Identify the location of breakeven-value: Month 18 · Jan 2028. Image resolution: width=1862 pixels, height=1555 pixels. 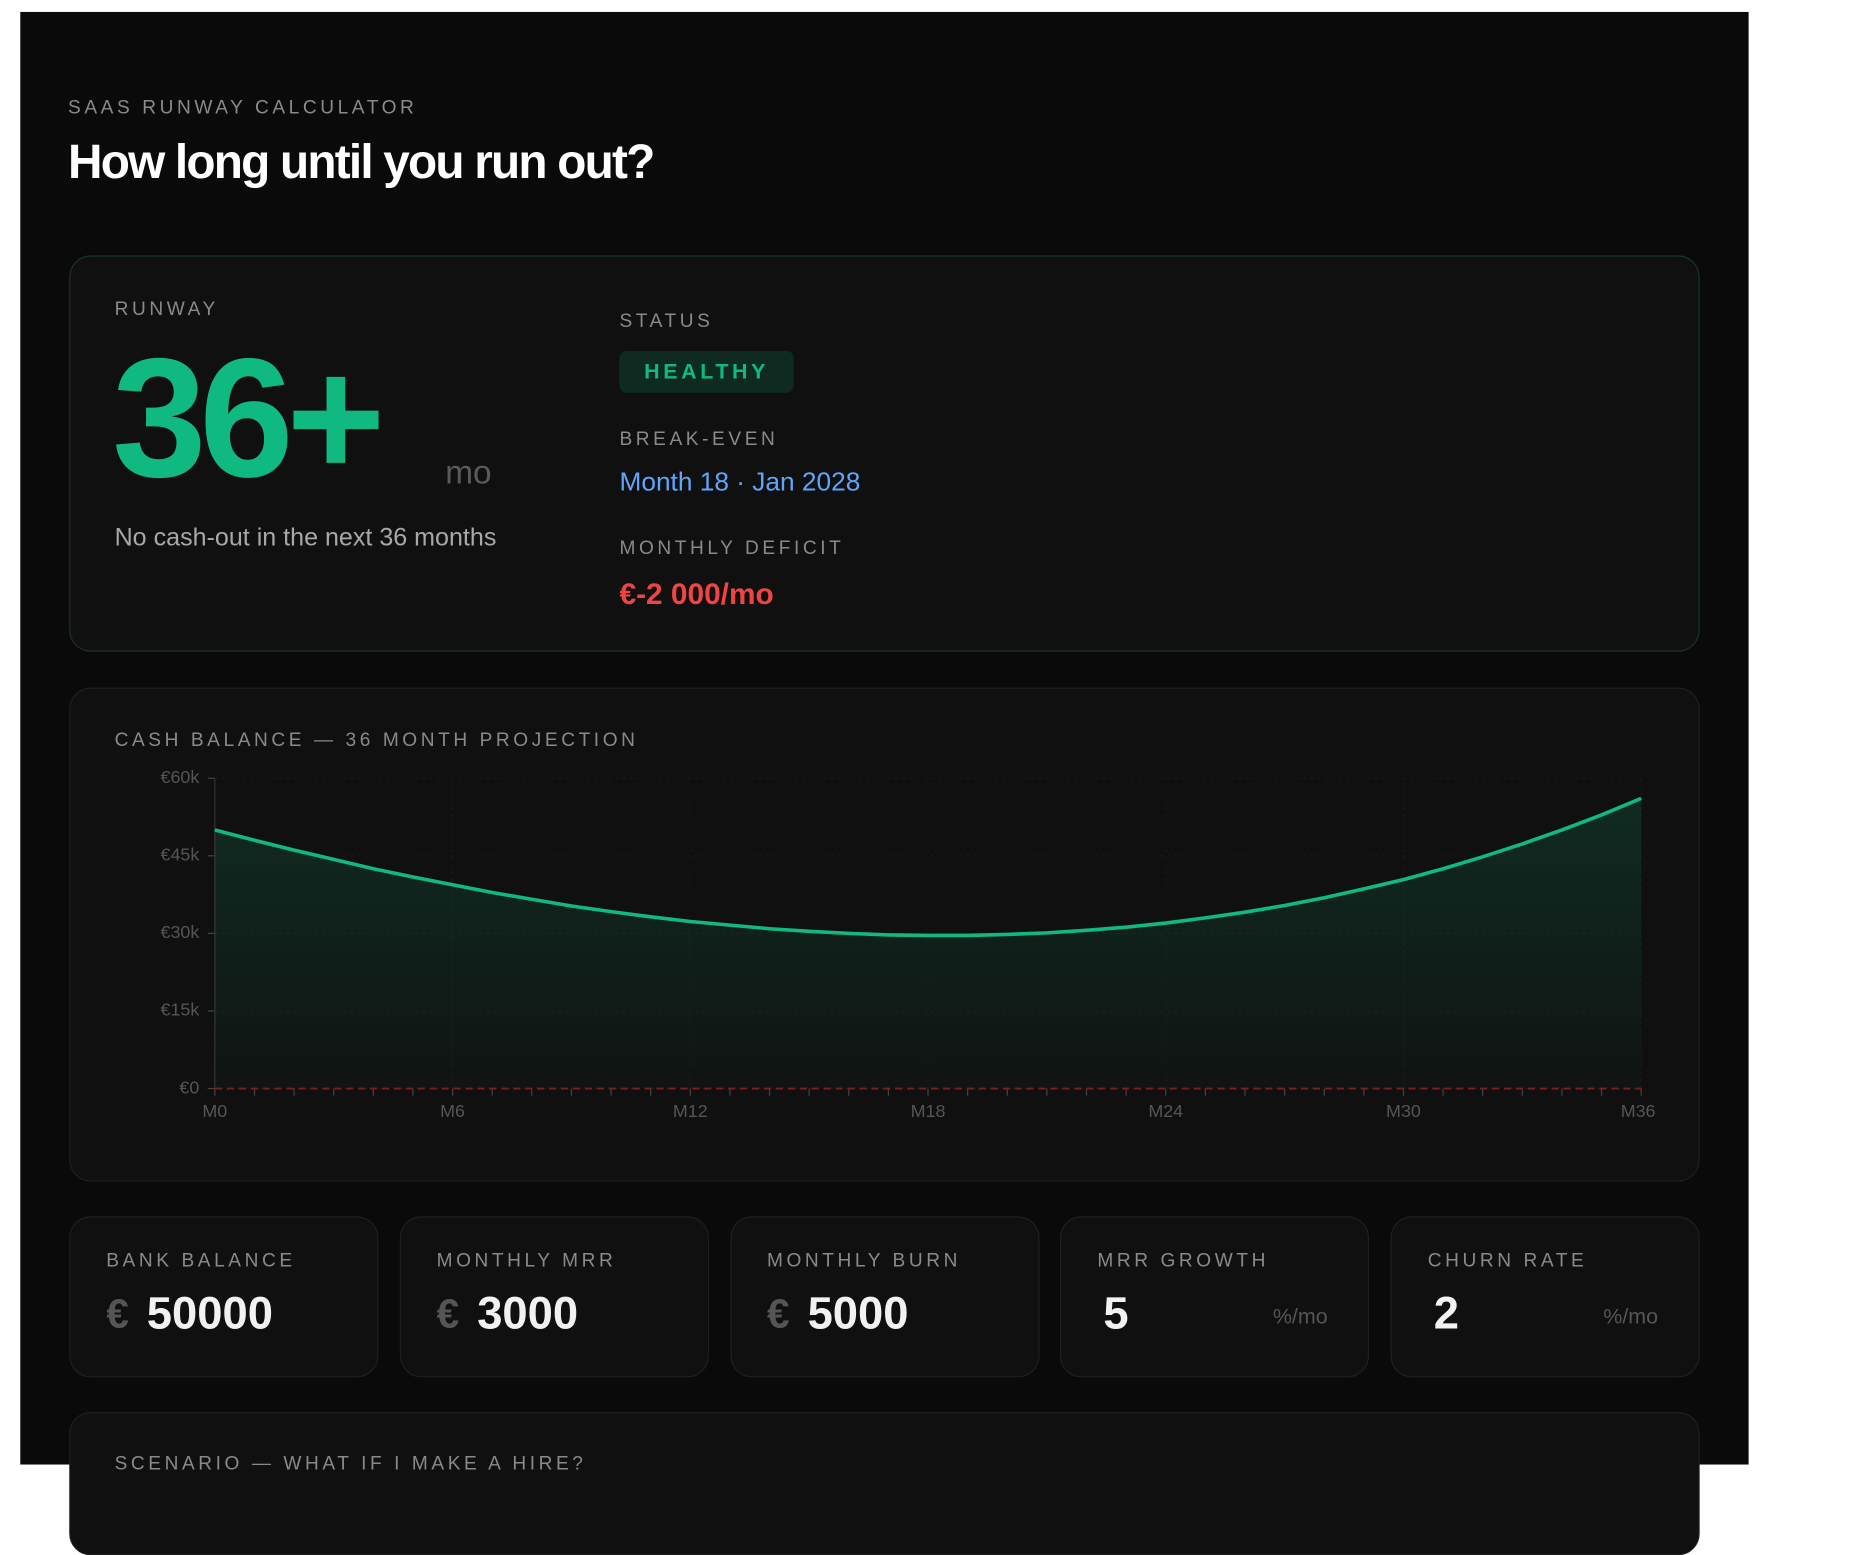
(740, 481).